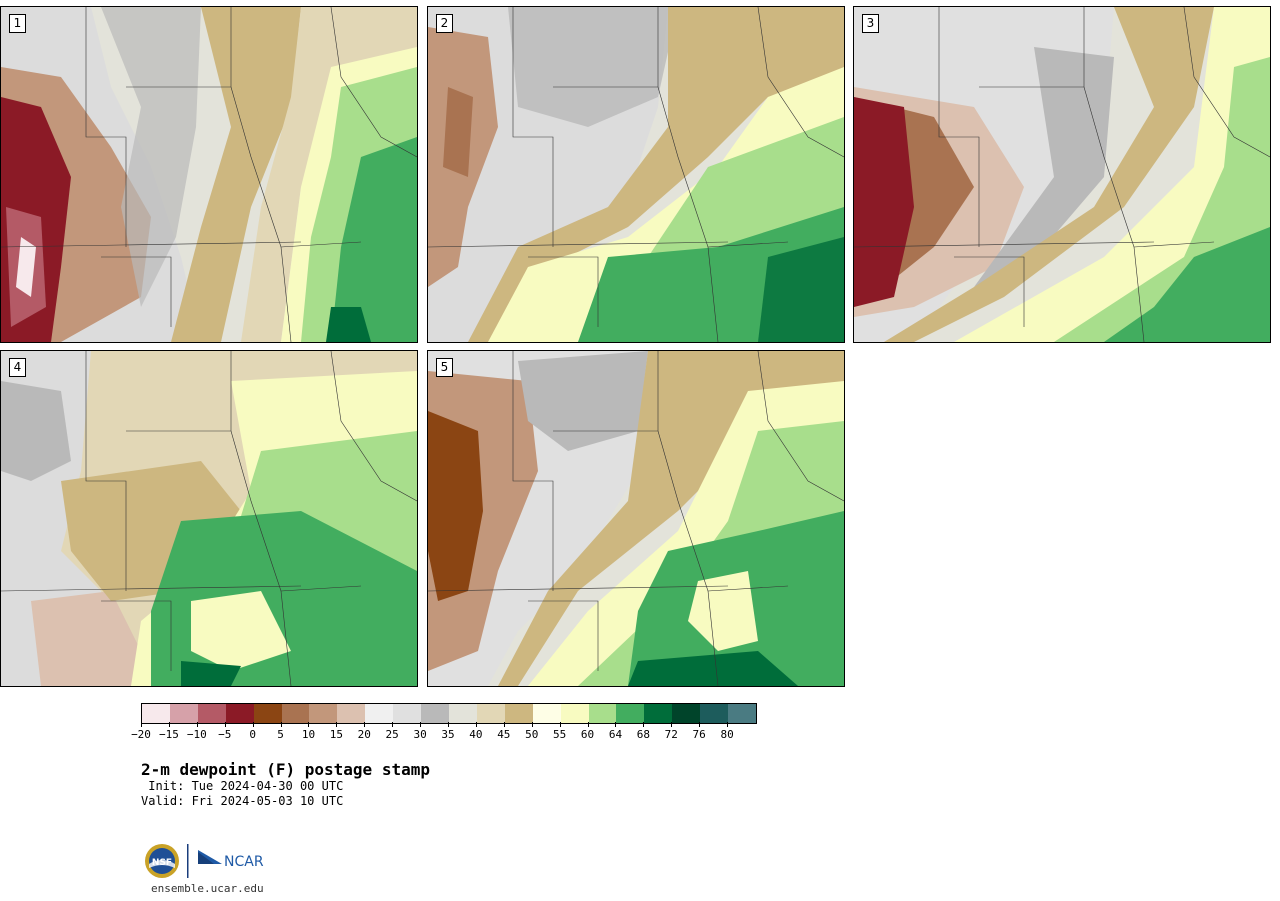 Image resolution: width=1280 pixels, height=901 pixels. What do you see at coordinates (225, 734) in the screenshot?
I see `colorbar-tick-label: −5` at bounding box center [225, 734].